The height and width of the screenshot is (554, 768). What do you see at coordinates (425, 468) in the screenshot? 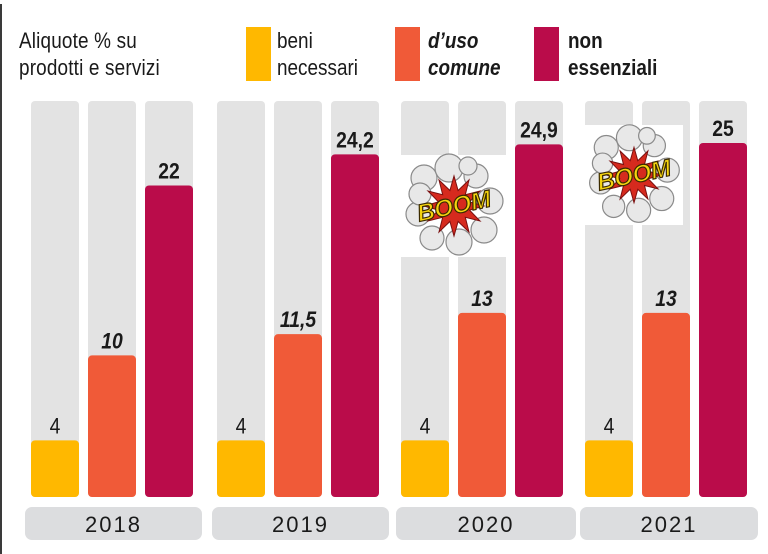
I see `bar-beni-necessari-2020` at bounding box center [425, 468].